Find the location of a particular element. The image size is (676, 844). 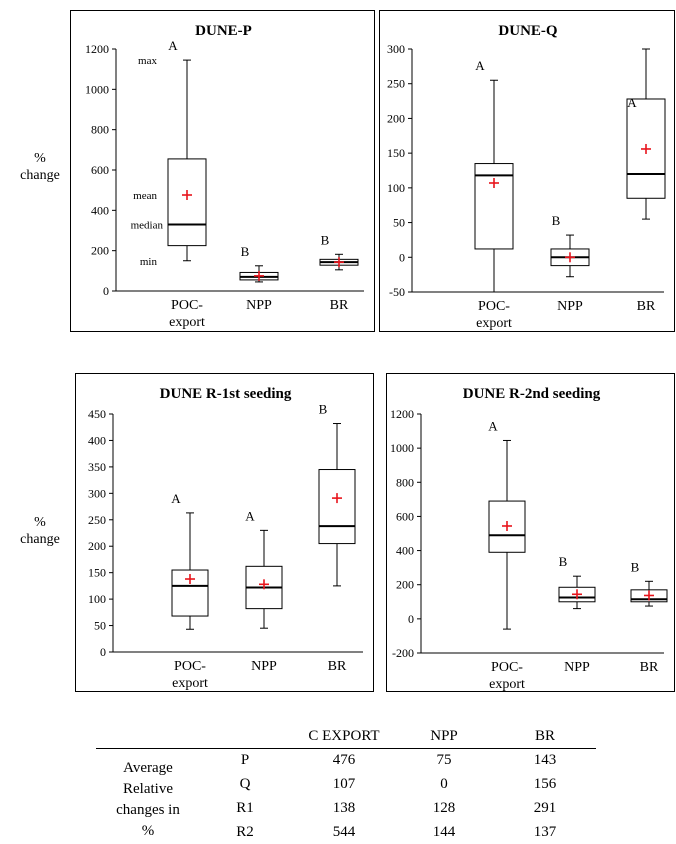

y-axis-label-bottom: % change is located at coordinates (40, 531).